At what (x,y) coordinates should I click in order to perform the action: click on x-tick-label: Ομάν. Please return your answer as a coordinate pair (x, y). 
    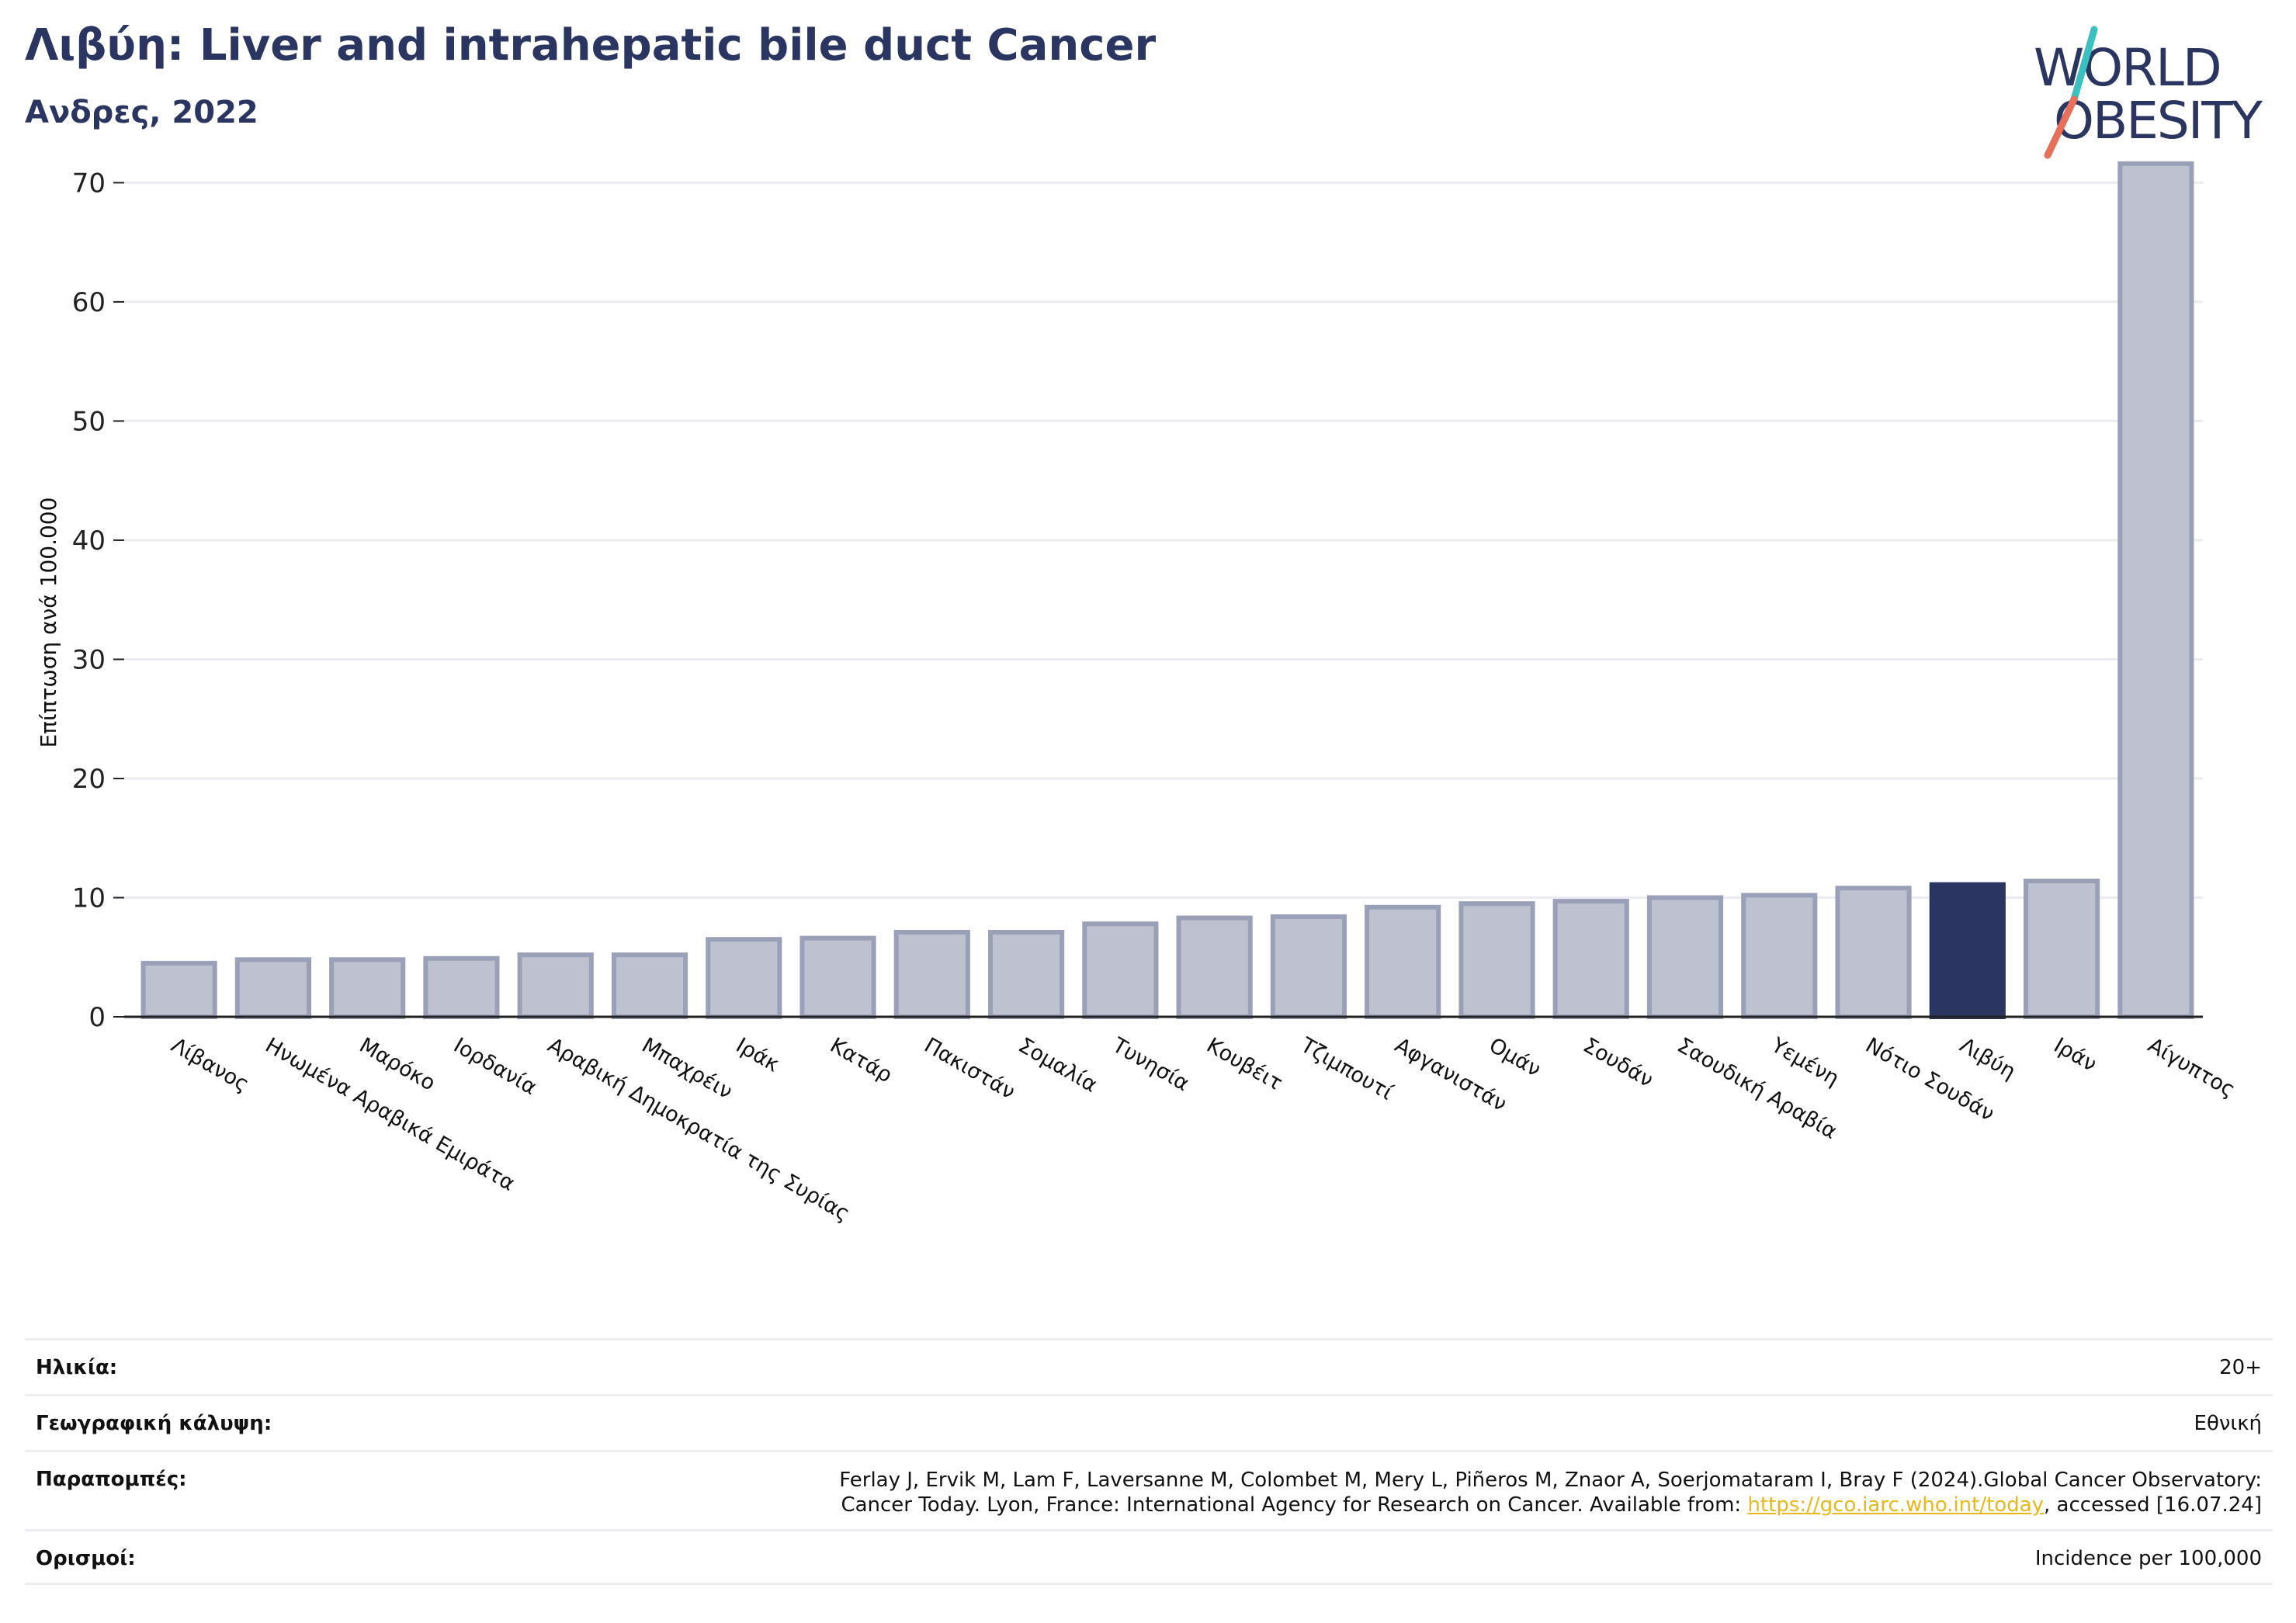
    Looking at the image, I should click on (1515, 1057).